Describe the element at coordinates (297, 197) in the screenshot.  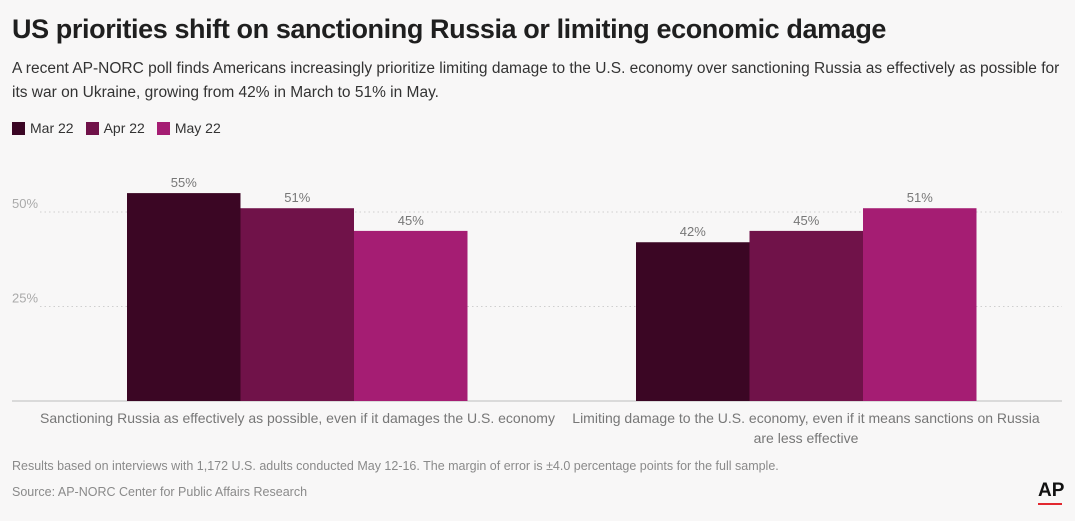
I see `data-label-apr-22-cat0: 51%` at that location.